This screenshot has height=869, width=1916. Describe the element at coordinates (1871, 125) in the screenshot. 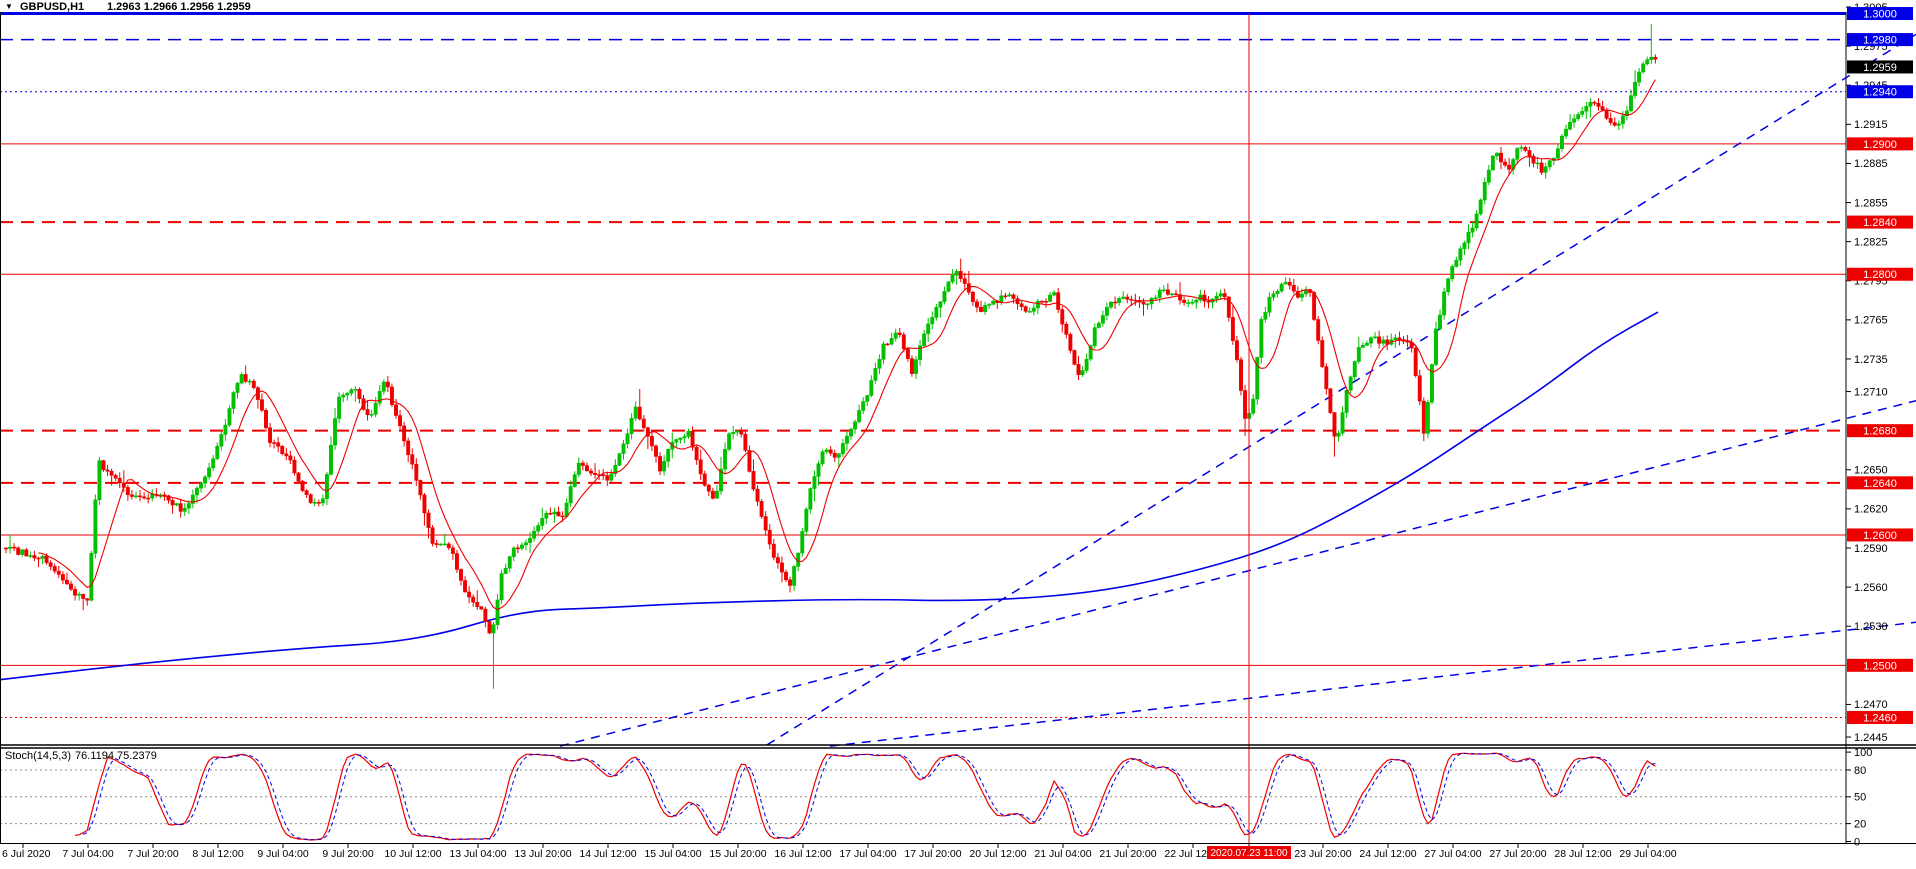

I see `price-tick-label: 1.2915` at that location.